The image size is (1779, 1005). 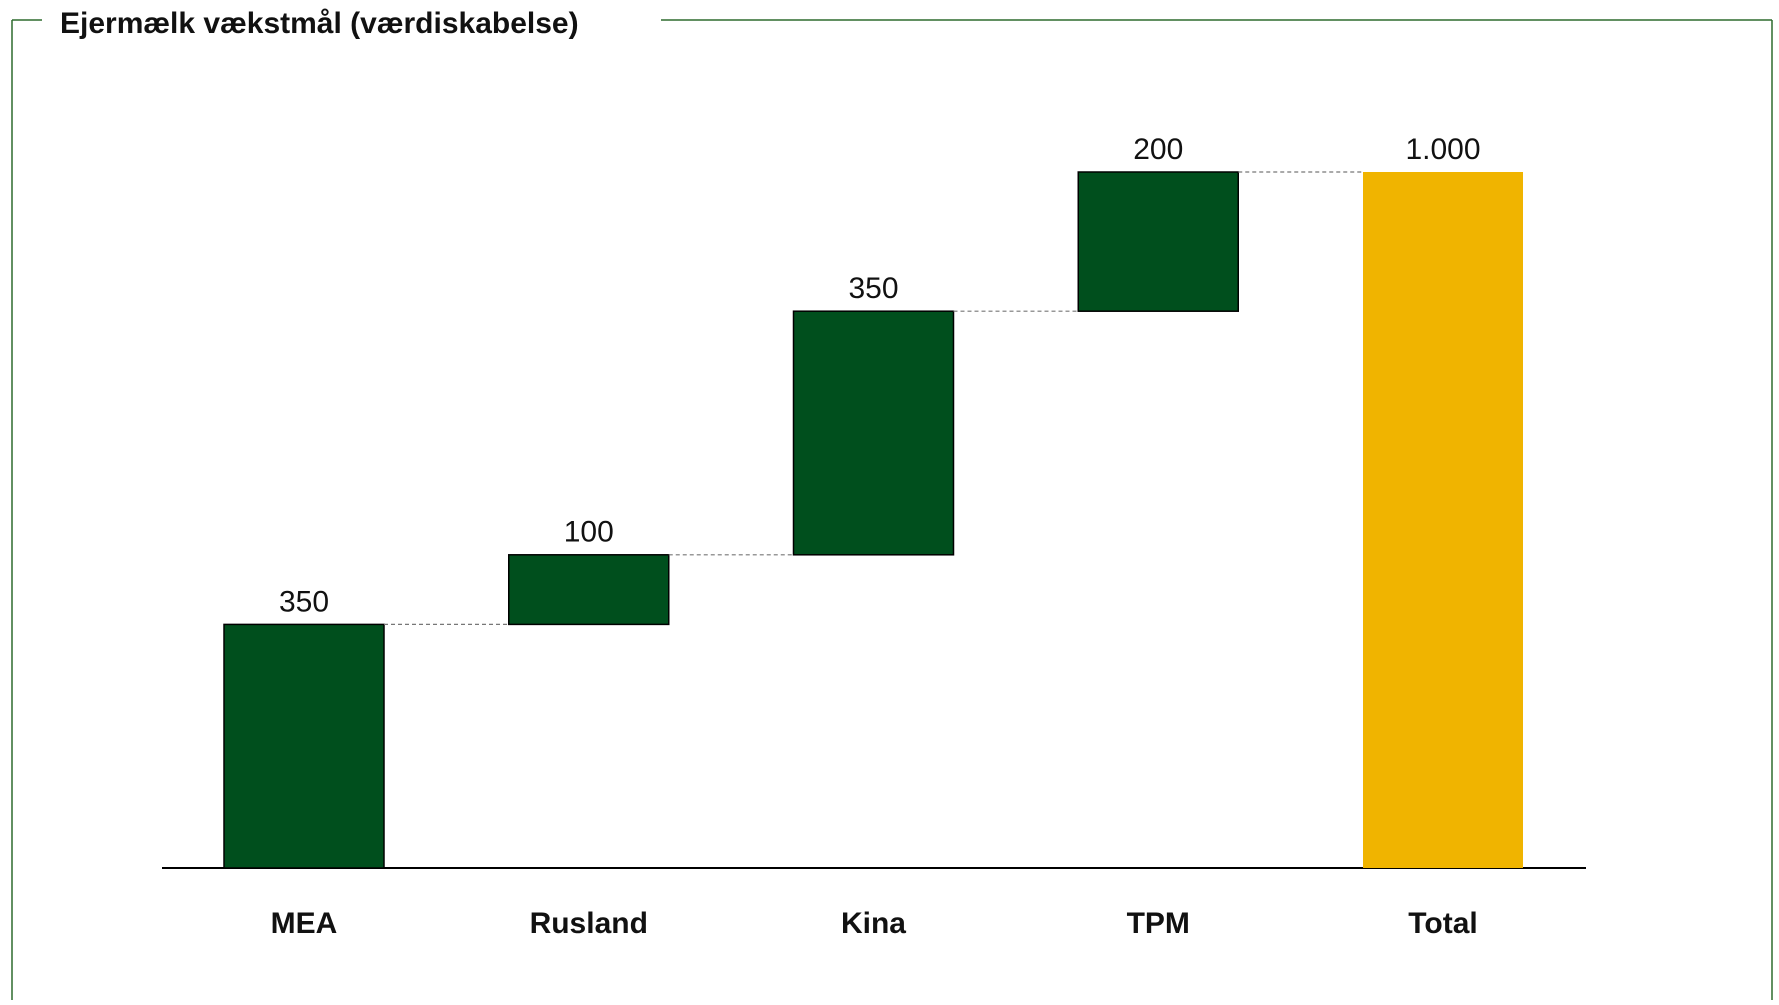 What do you see at coordinates (873, 923) in the screenshot?
I see `x-tick-label: Kina` at bounding box center [873, 923].